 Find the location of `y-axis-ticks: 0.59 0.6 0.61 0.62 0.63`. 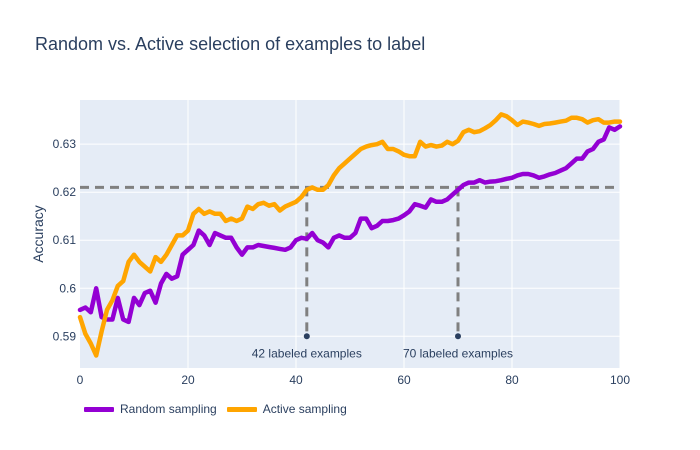

y-axis-ticks: 0.59 0.6 0.61 0.62 0.63 is located at coordinates (65, 240).